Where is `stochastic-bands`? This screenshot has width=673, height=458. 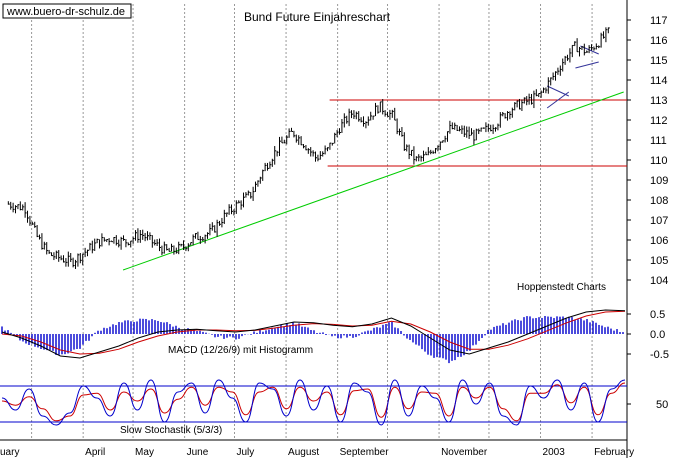 stochastic-bands is located at coordinates (313, 404).